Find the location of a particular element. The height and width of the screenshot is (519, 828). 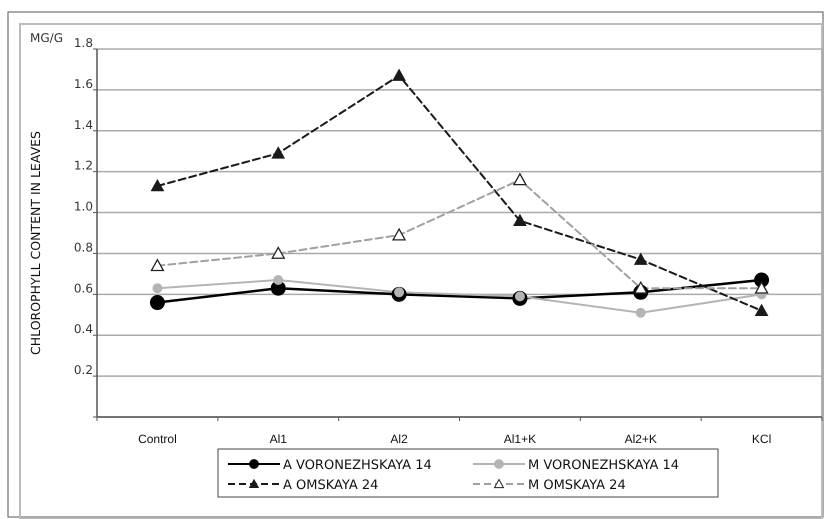

x-tick-label: Control is located at coordinates (157, 439).